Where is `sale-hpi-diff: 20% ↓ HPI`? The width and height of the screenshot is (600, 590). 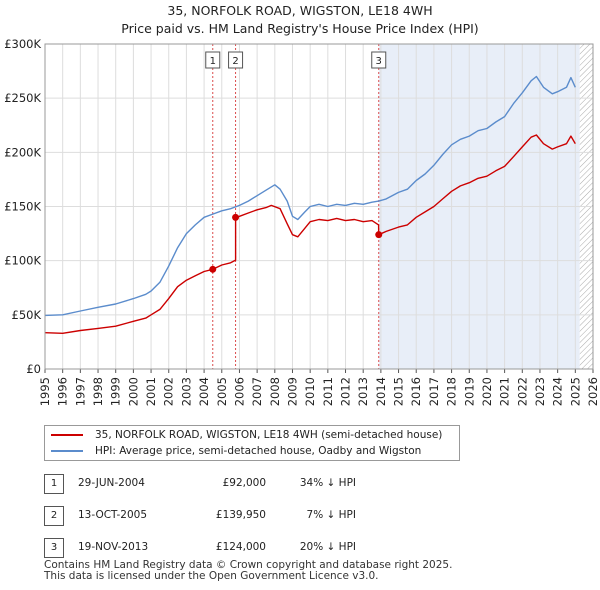 sale-hpi-diff: 20% ↓ HPI is located at coordinates (327, 547).